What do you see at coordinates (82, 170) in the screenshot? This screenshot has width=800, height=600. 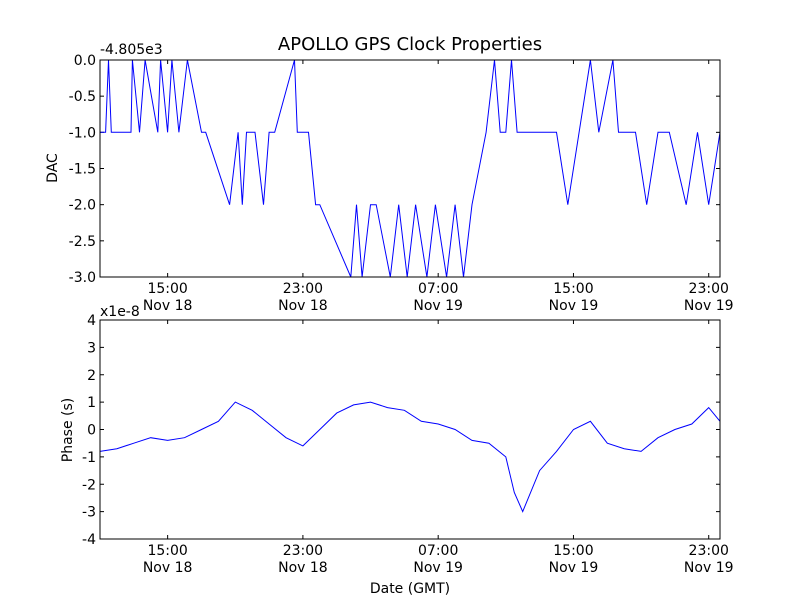 I see `dac-y-tick-label: -1.5` at bounding box center [82, 170].